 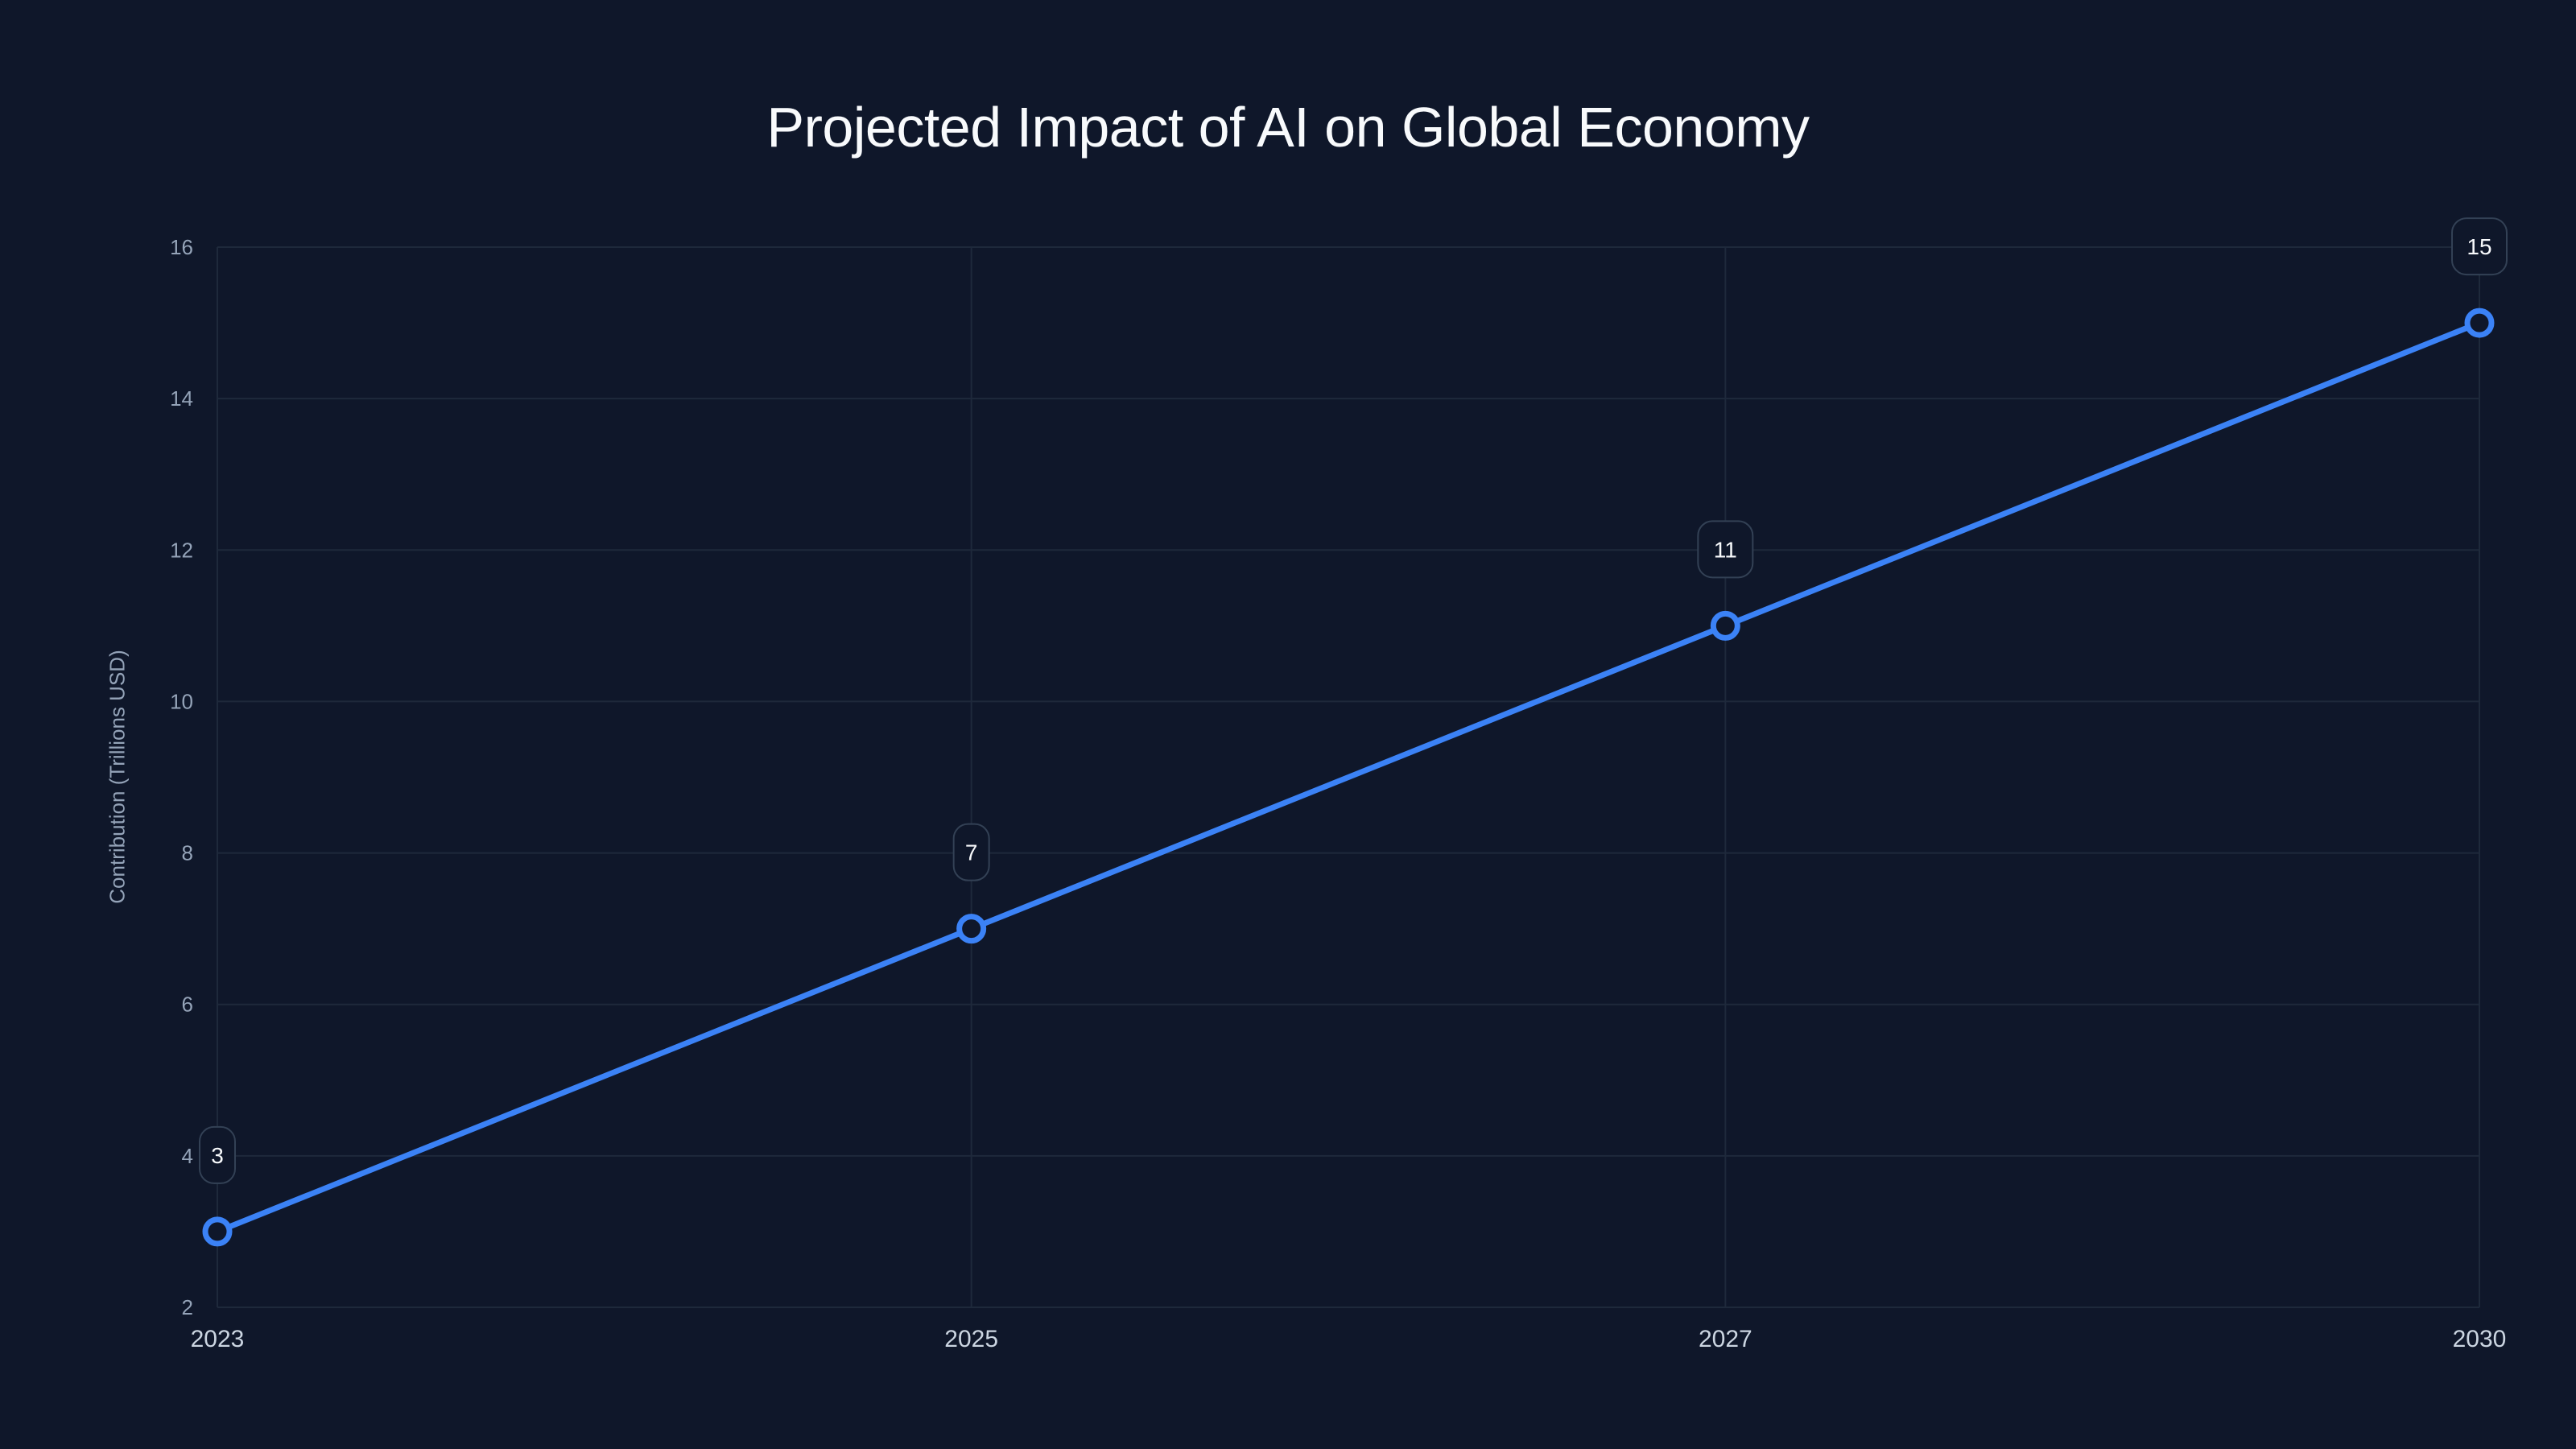 What do you see at coordinates (181, 777) in the screenshot?
I see `y-axis-ticks: 2 4 6 8 10 12 14 16` at bounding box center [181, 777].